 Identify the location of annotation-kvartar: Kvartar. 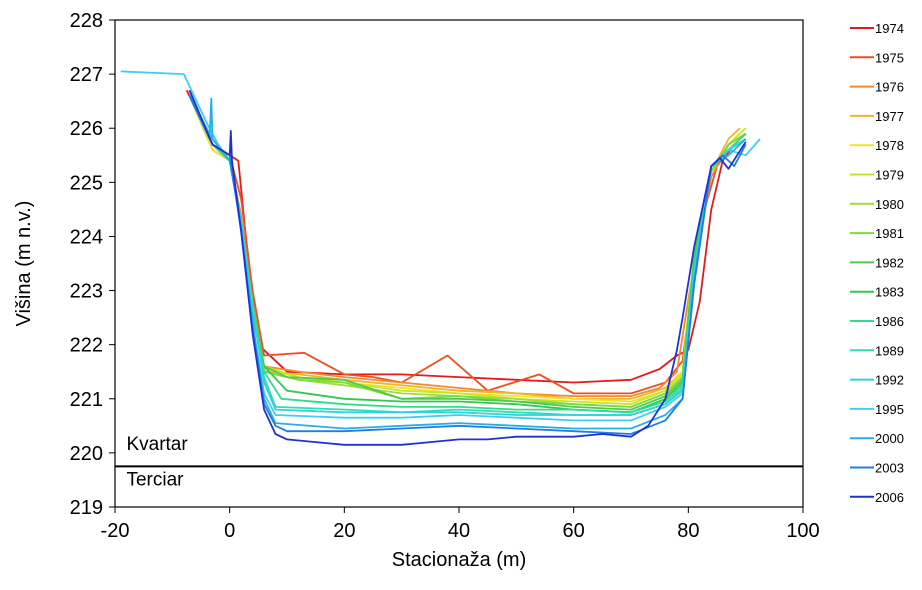
(157, 444).